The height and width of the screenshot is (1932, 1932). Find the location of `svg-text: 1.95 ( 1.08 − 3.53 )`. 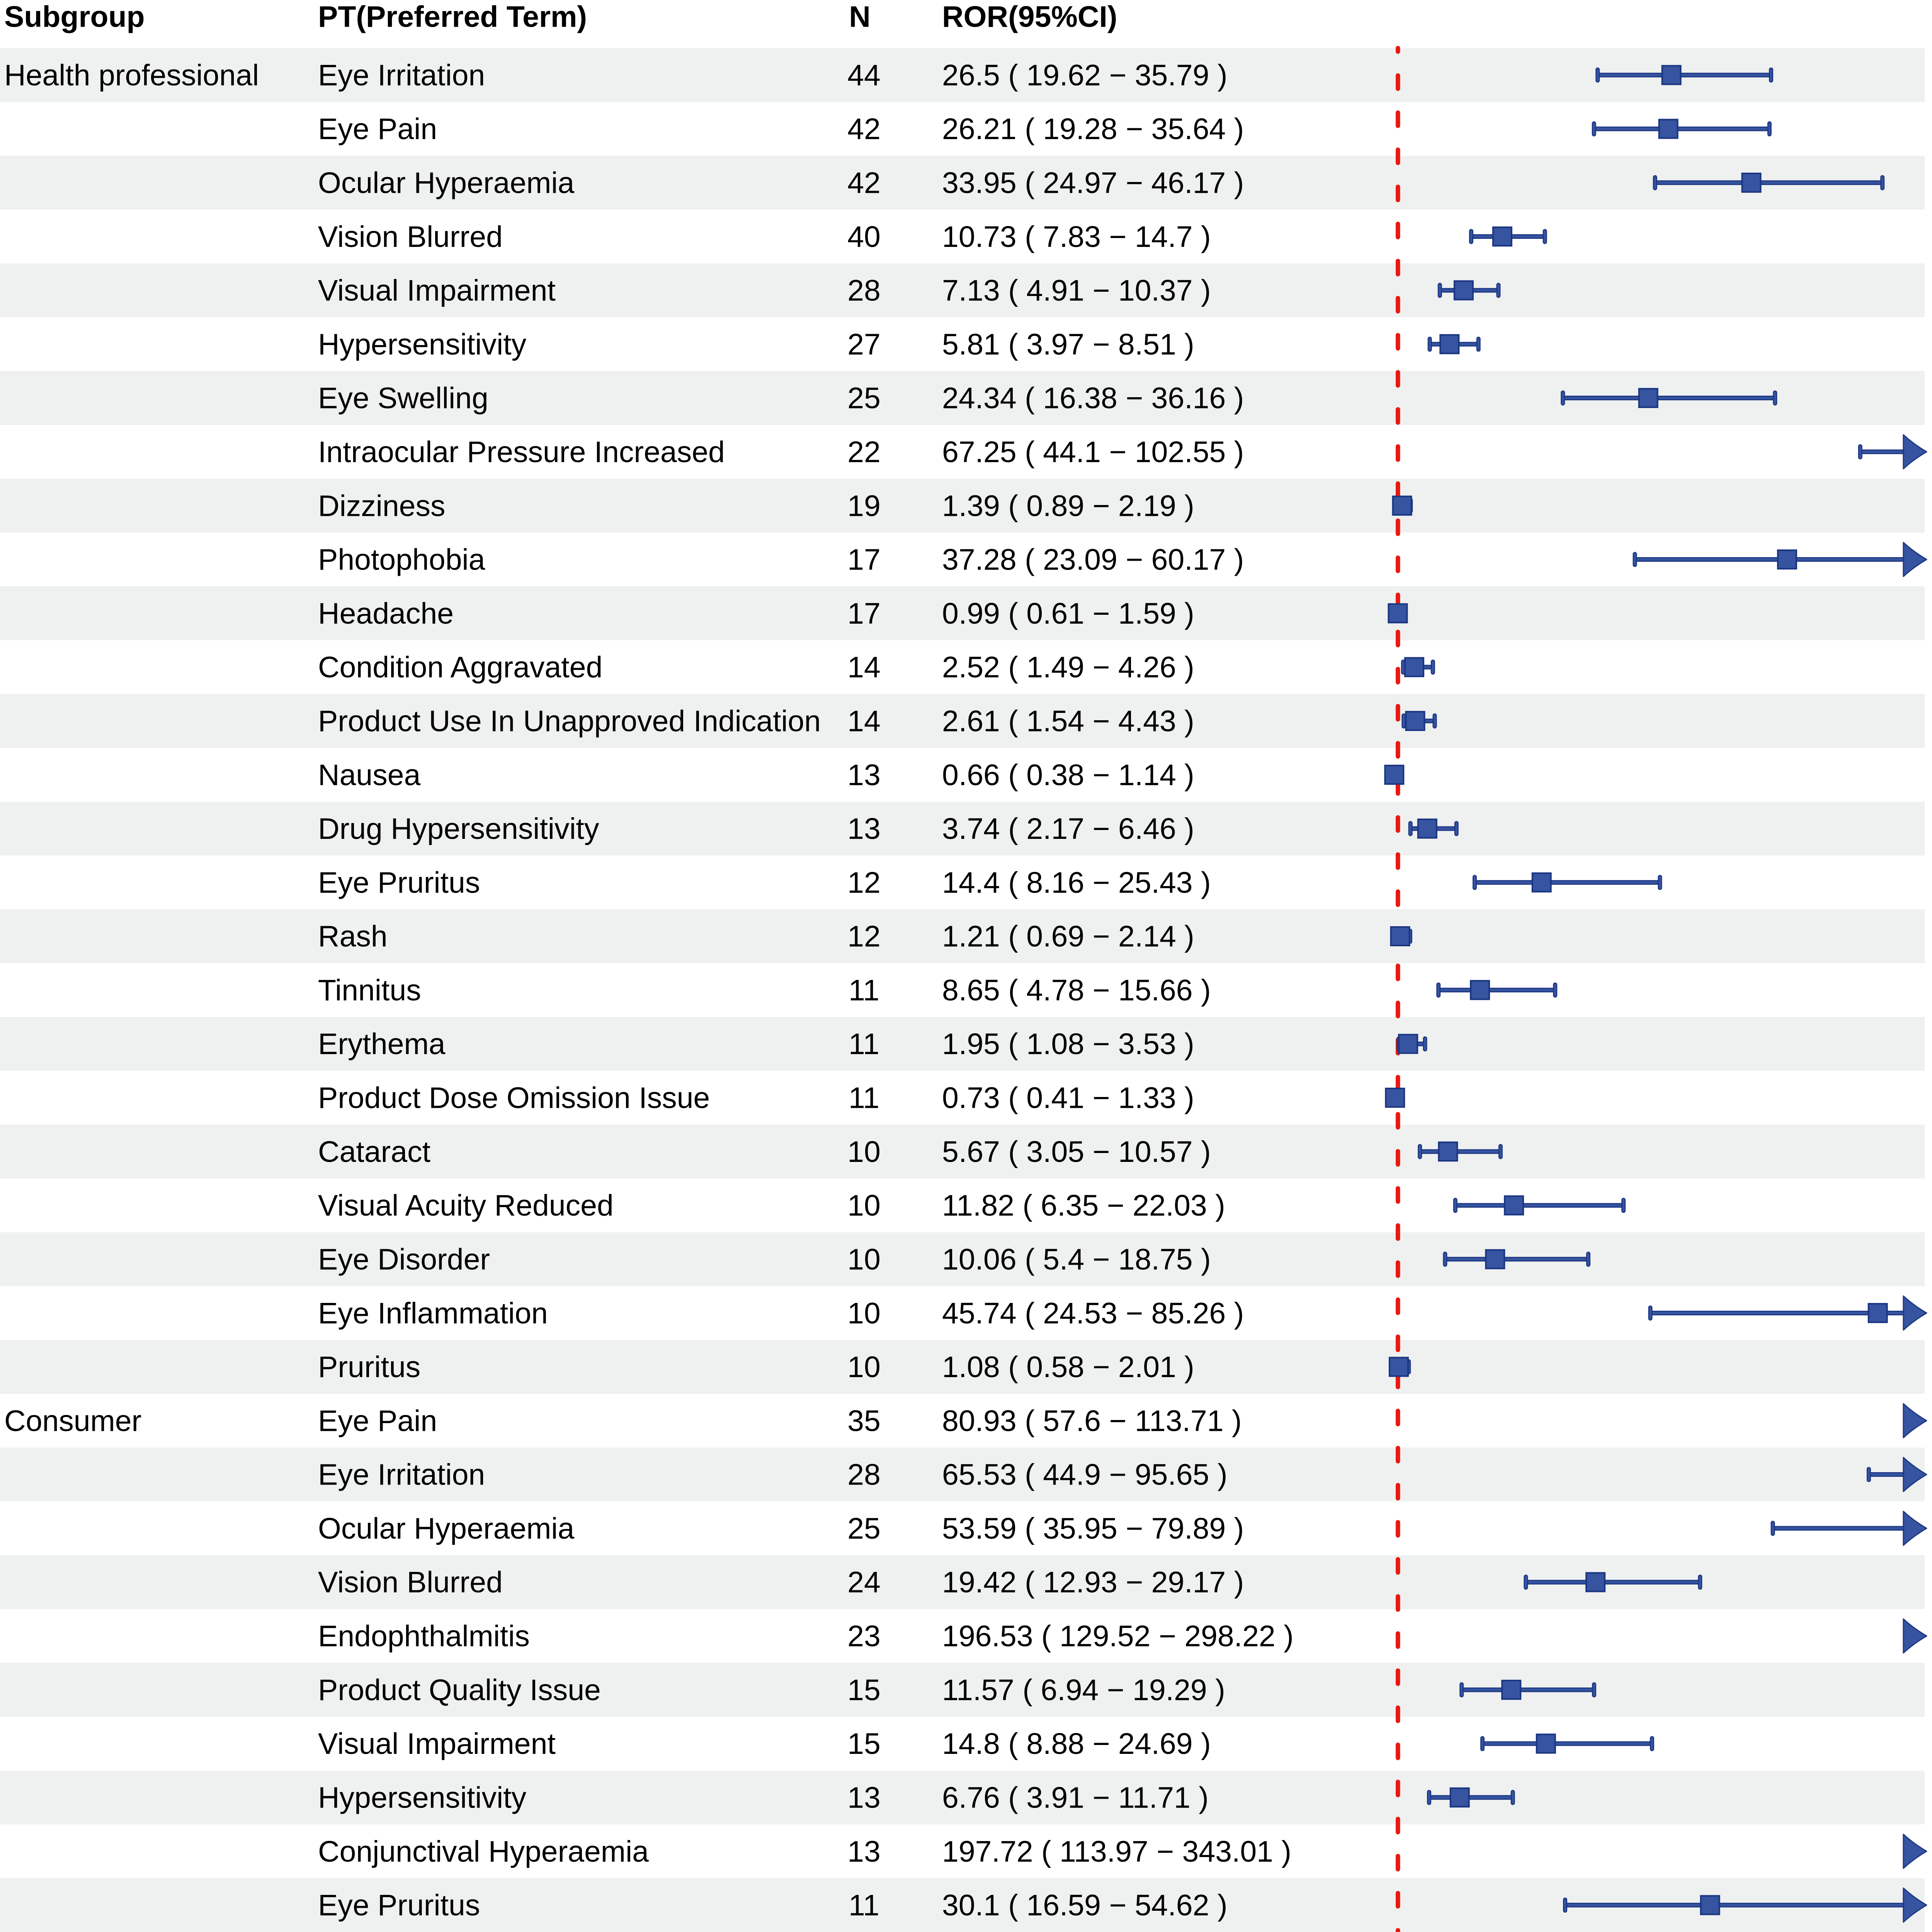

svg-text: 1.95 ( 1.08 − 3.53 ) is located at coordinates (1068, 1044).